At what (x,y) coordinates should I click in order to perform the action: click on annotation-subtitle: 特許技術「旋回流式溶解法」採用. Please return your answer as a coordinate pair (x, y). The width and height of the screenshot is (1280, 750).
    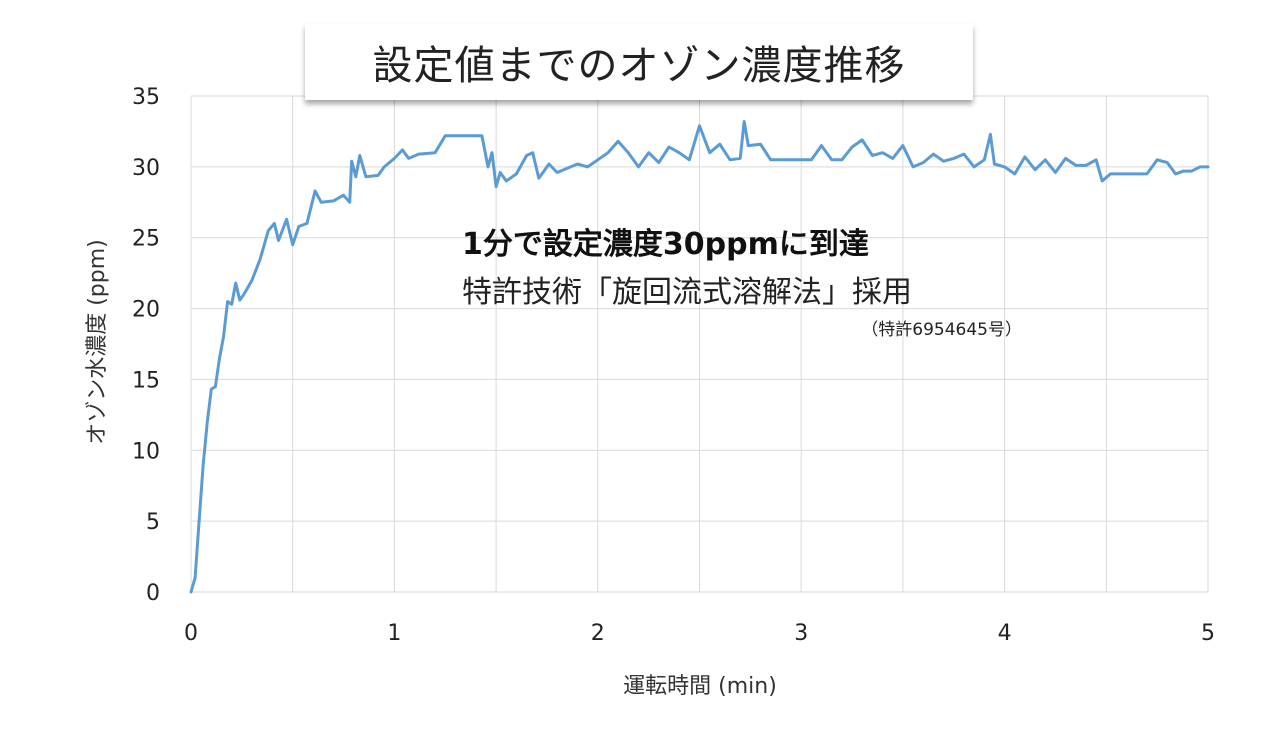
    Looking at the image, I should click on (687, 292).